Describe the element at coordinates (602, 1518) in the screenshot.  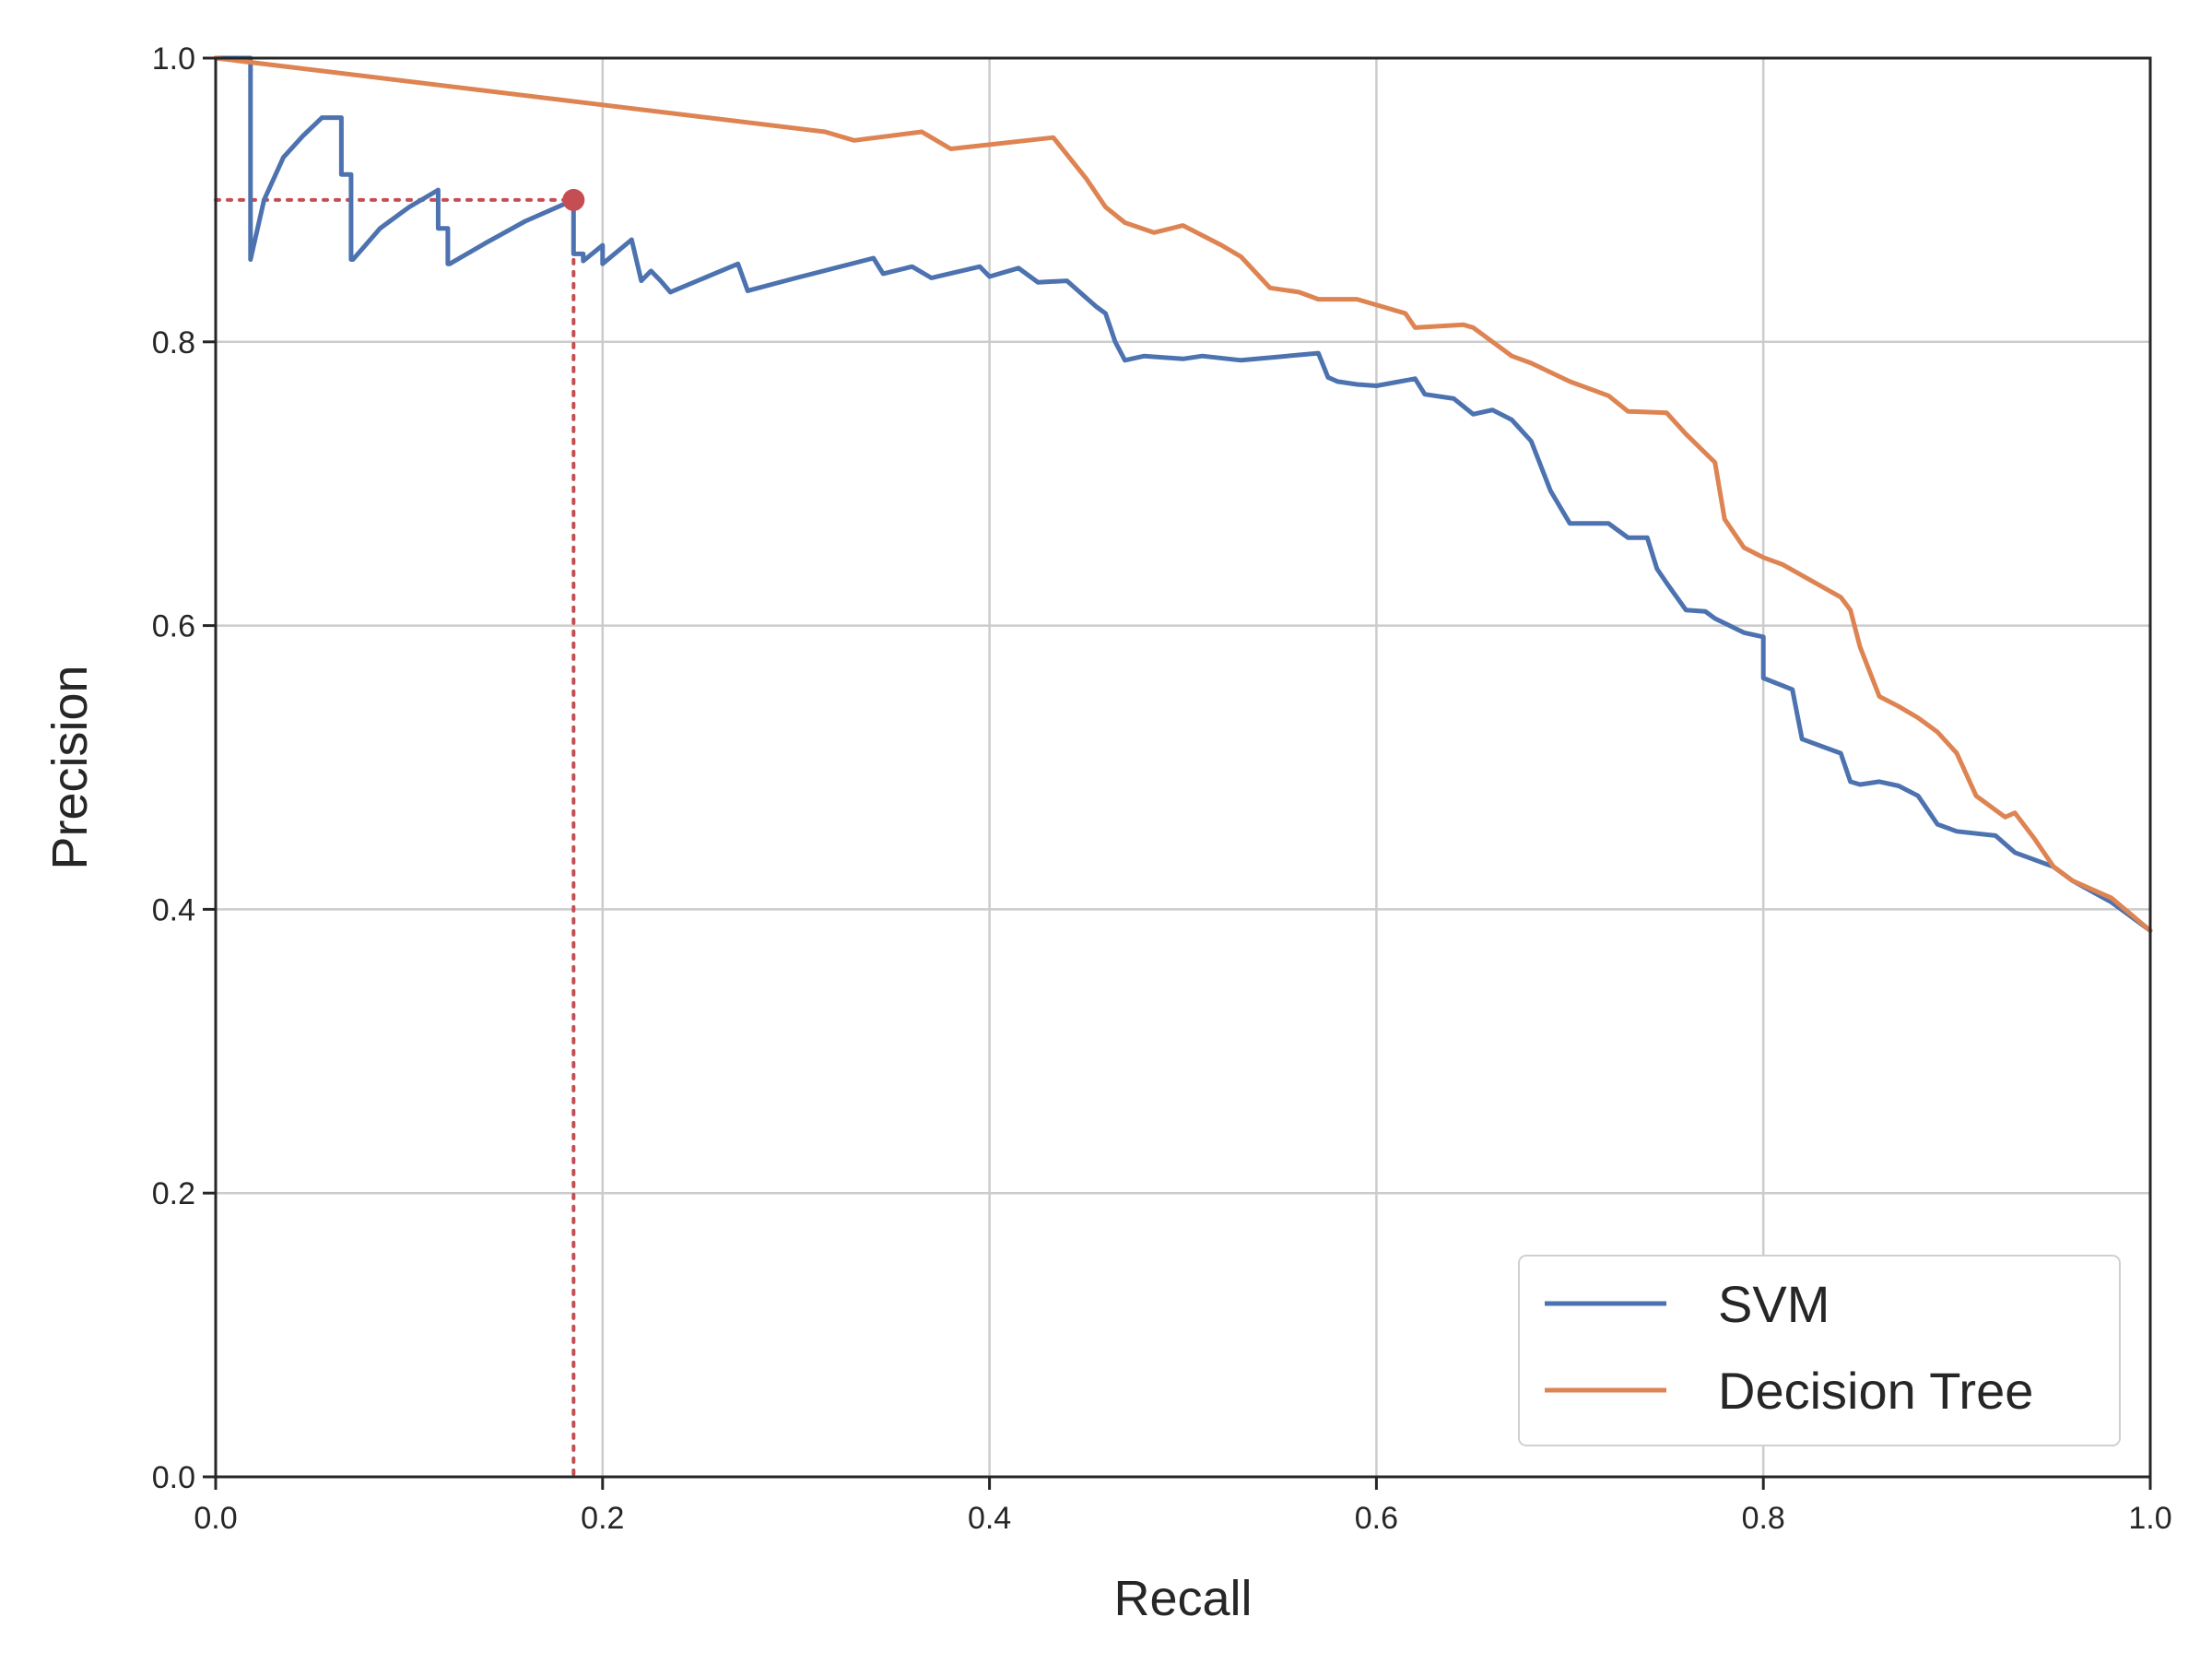
I see `x-tick-label: 0.2` at that location.